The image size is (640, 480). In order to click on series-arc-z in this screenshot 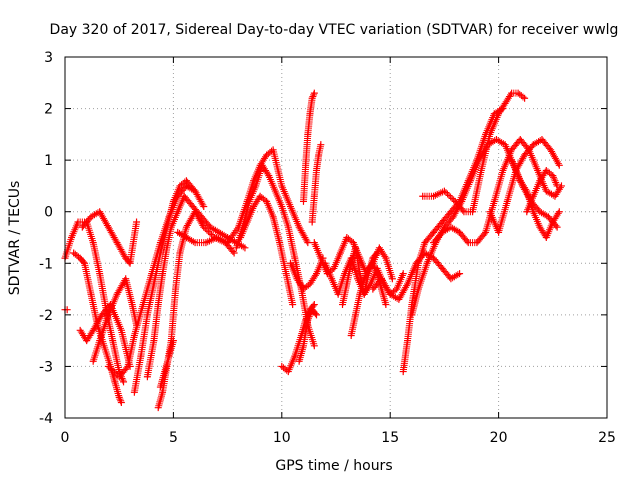, I will do `click(474, 152)`.